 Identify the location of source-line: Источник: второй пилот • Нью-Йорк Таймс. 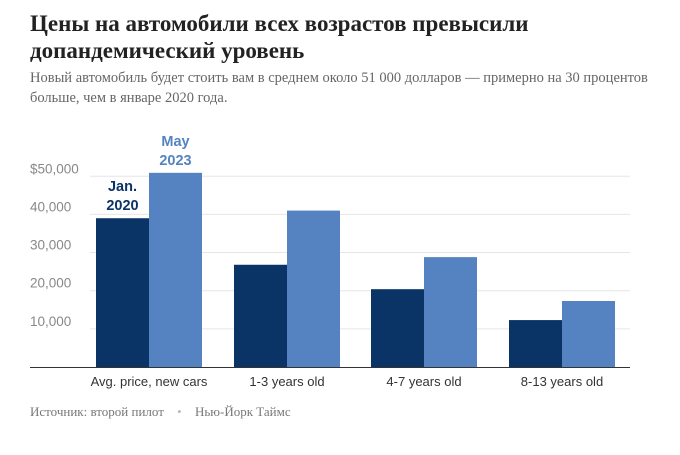
(160, 412).